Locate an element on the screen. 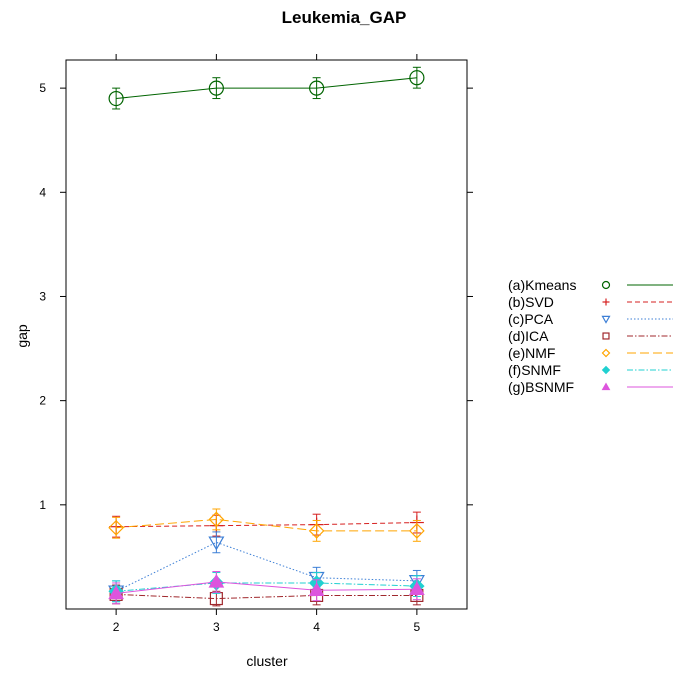 This screenshot has width=689, height=688. x-tick-label: 3 is located at coordinates (216, 627).